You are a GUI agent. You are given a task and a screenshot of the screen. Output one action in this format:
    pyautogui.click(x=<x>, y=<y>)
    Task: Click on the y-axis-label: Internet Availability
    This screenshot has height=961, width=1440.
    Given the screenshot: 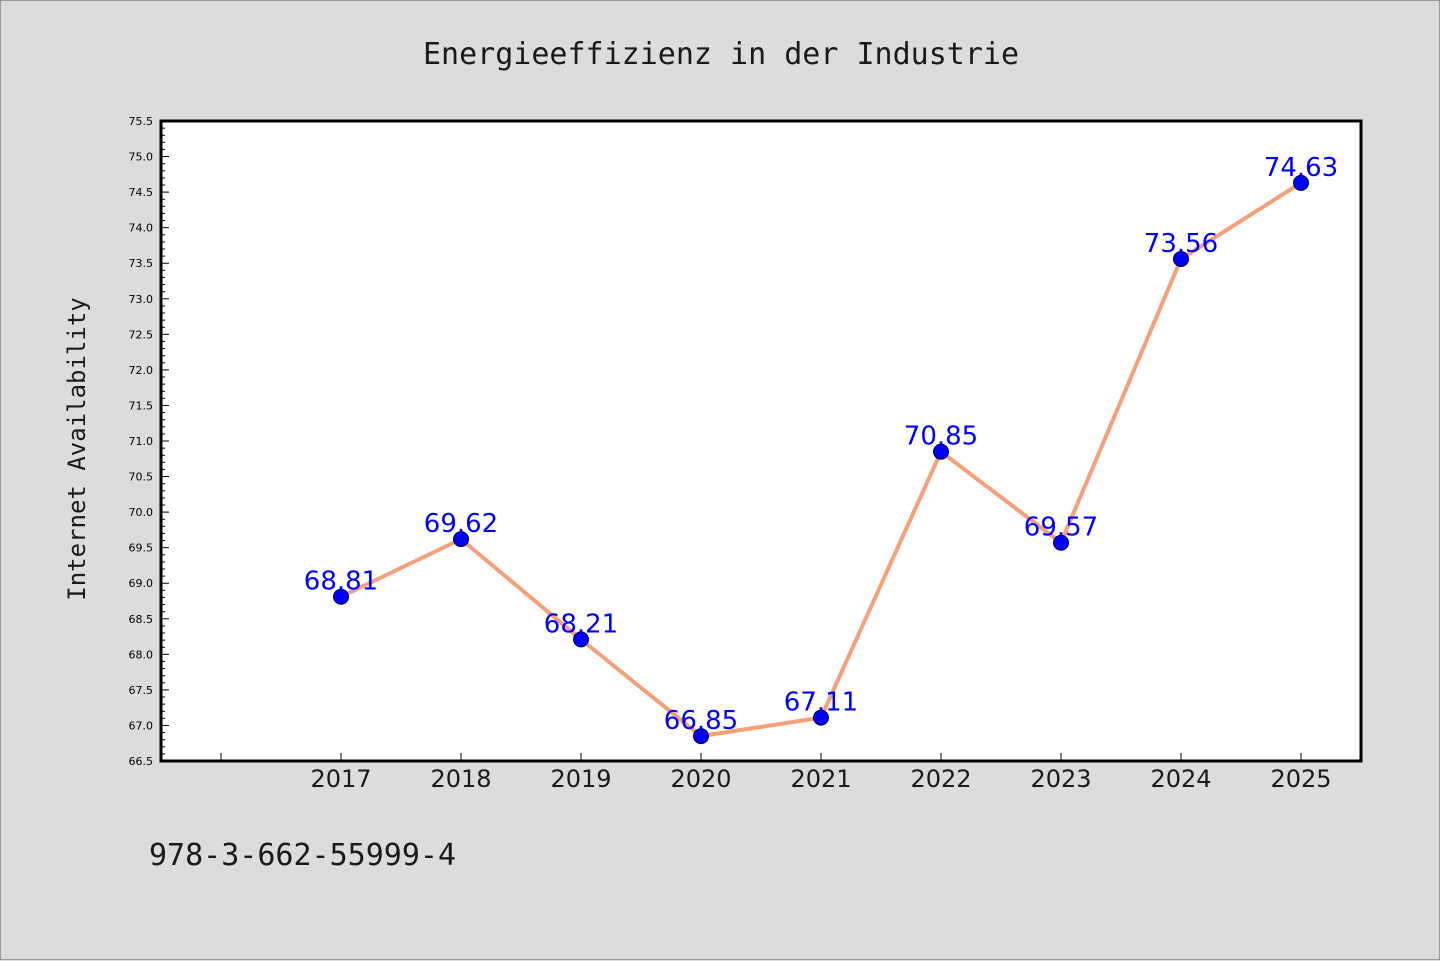 What is the action you would take?
    pyautogui.click(x=77, y=448)
    